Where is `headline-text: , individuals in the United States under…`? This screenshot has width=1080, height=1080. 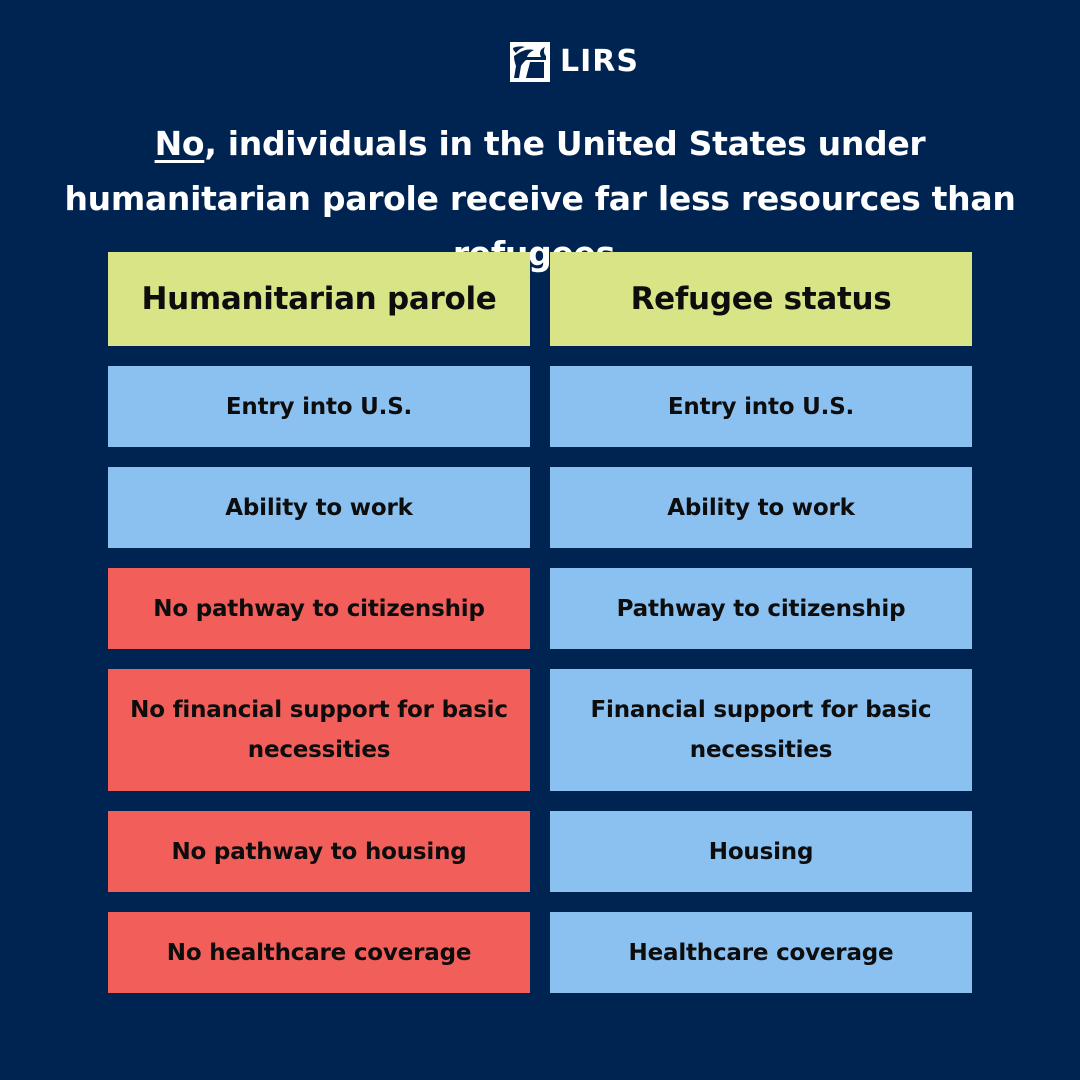
headline-text: , individuals in the United States under… is located at coordinates (540, 198).